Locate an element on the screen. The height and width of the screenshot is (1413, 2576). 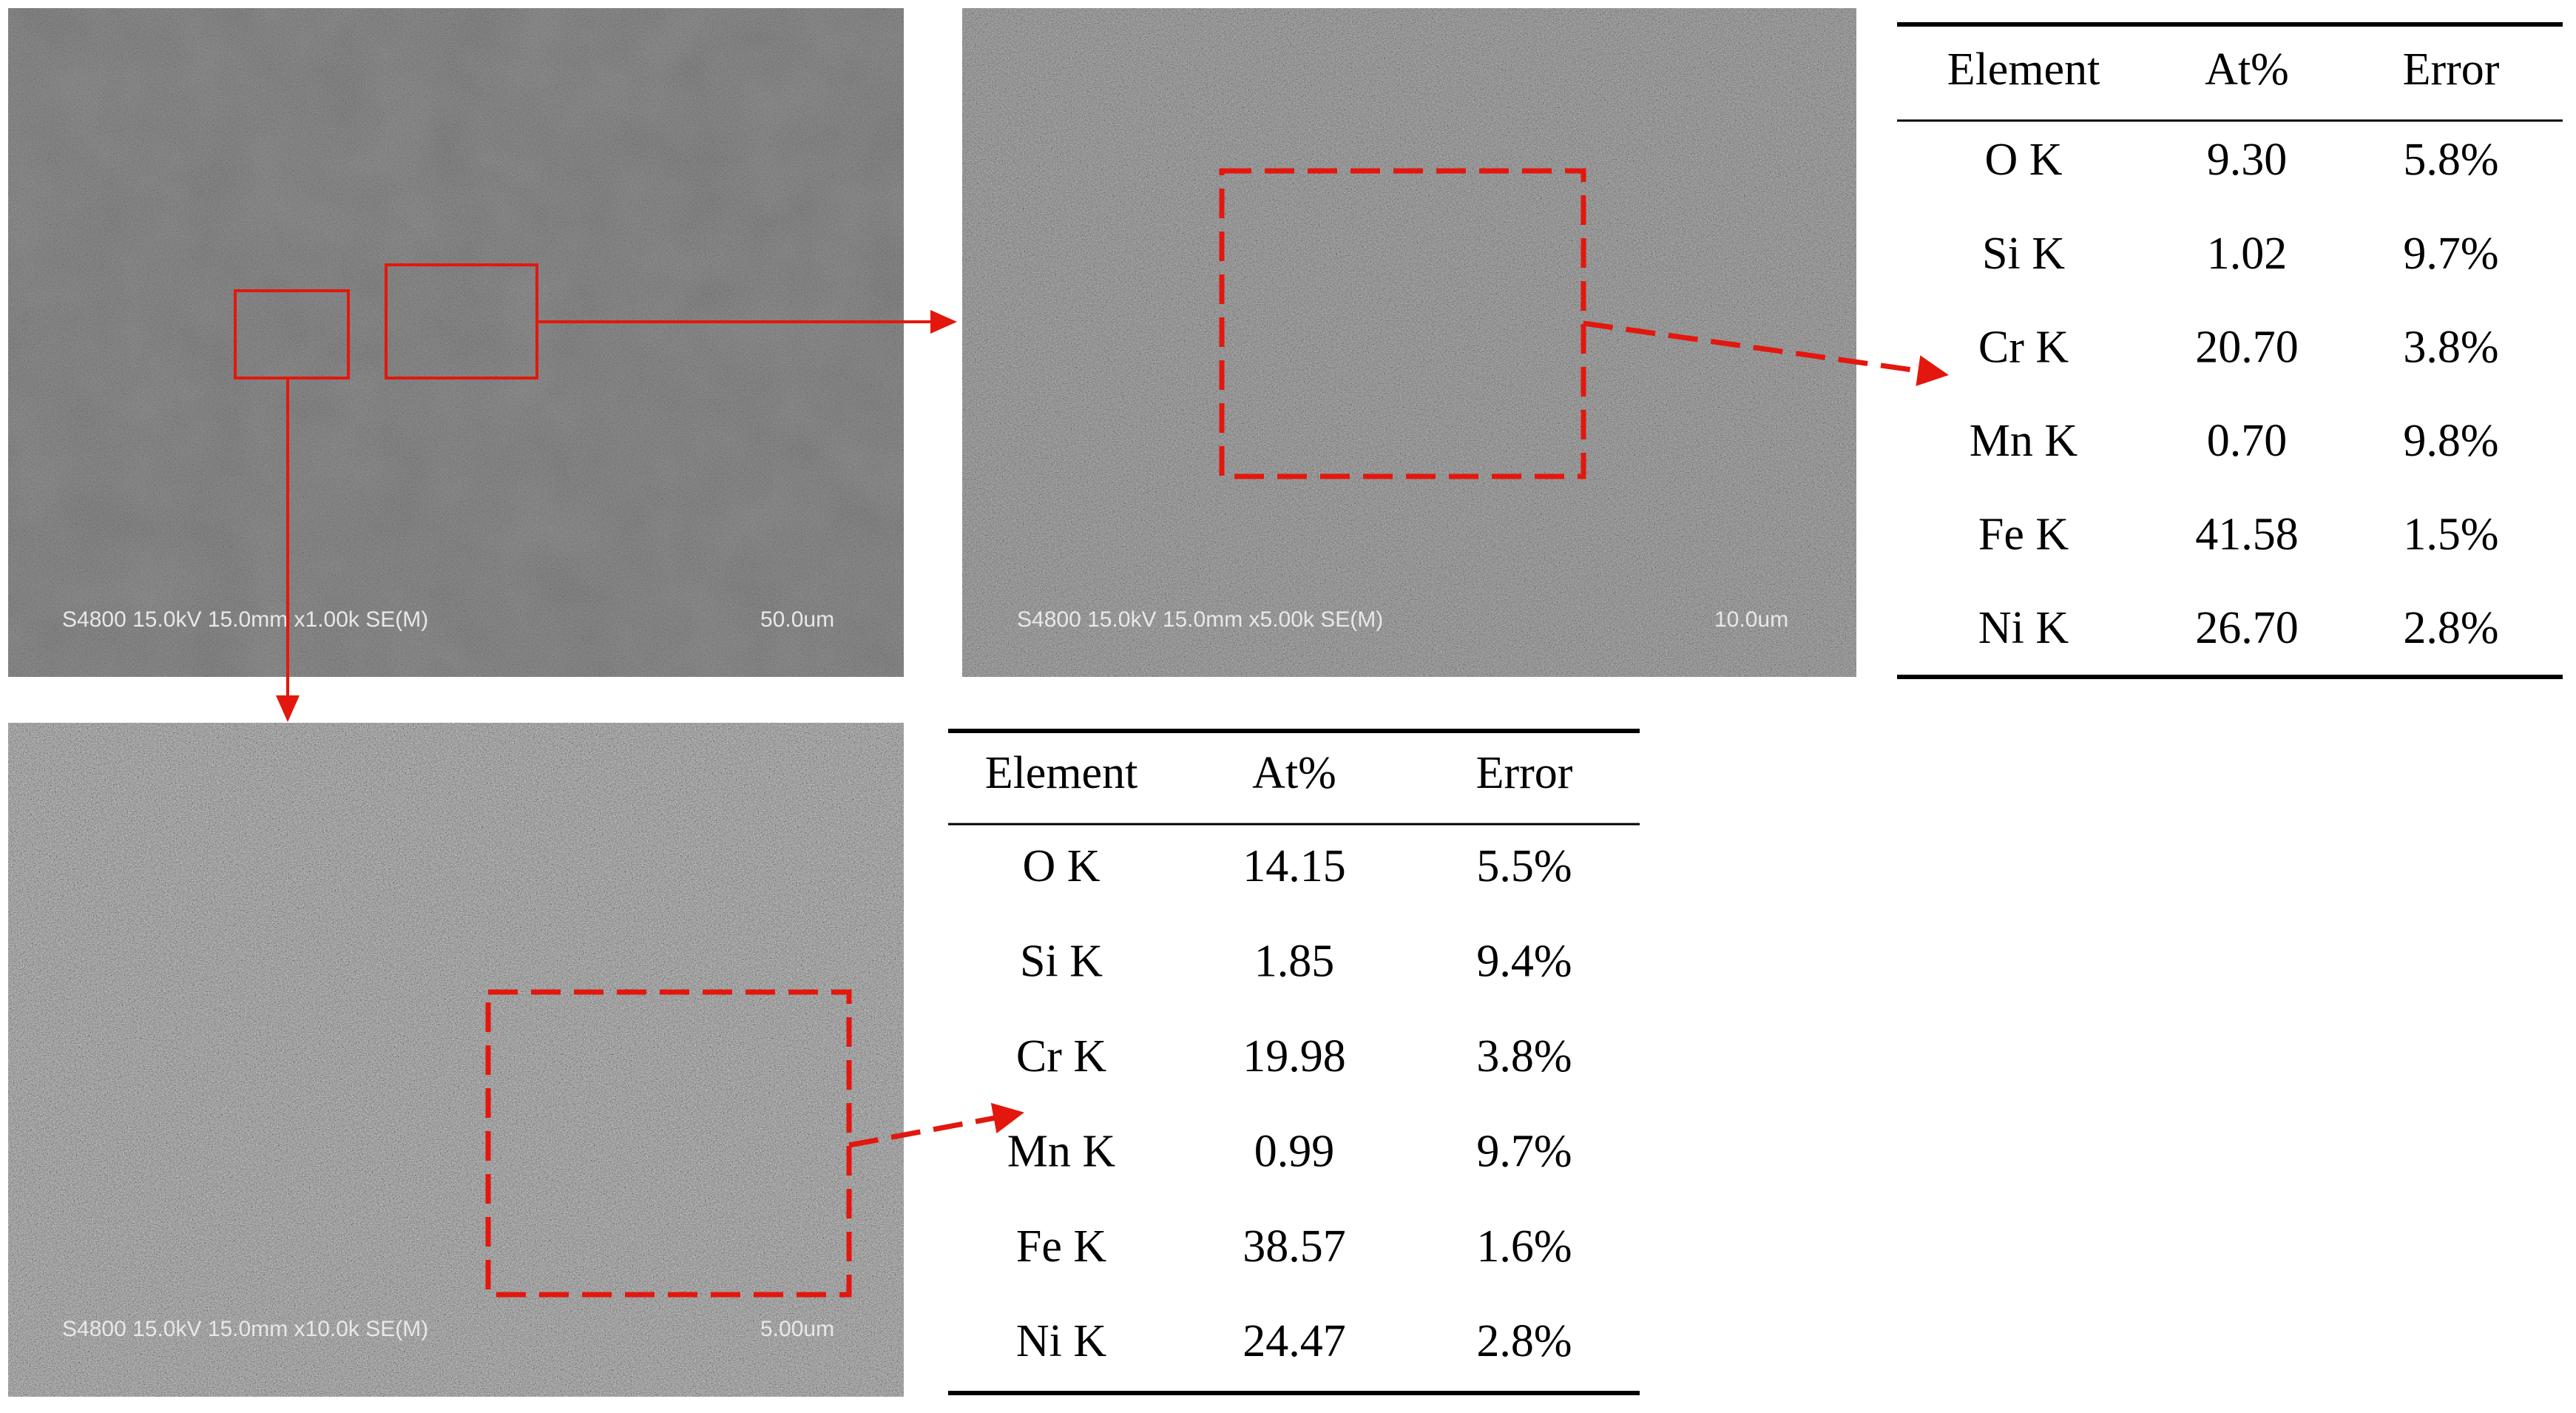
table-cell: 9.8% is located at coordinates (2450, 441).